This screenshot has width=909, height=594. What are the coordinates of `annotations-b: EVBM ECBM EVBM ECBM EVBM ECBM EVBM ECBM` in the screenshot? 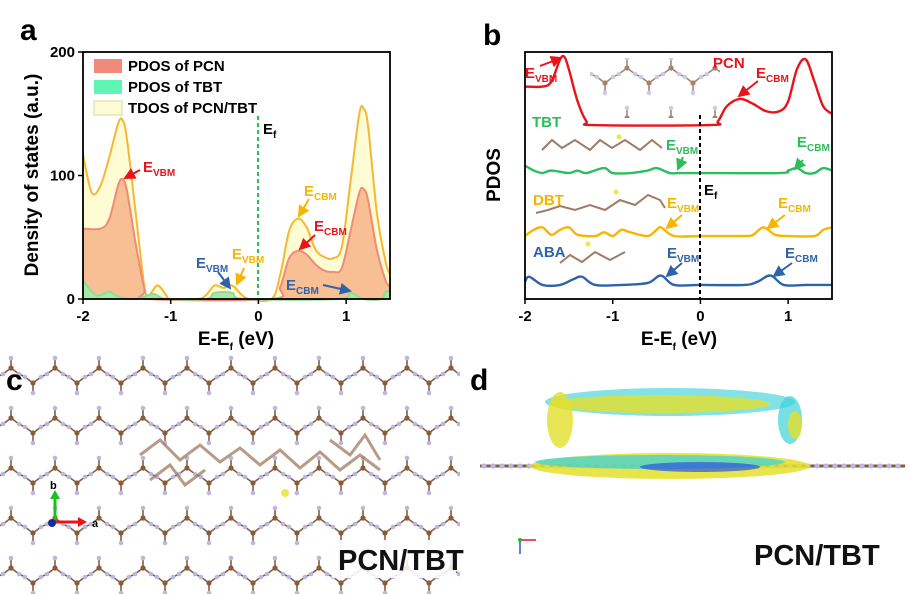 It's located at (677, 166).